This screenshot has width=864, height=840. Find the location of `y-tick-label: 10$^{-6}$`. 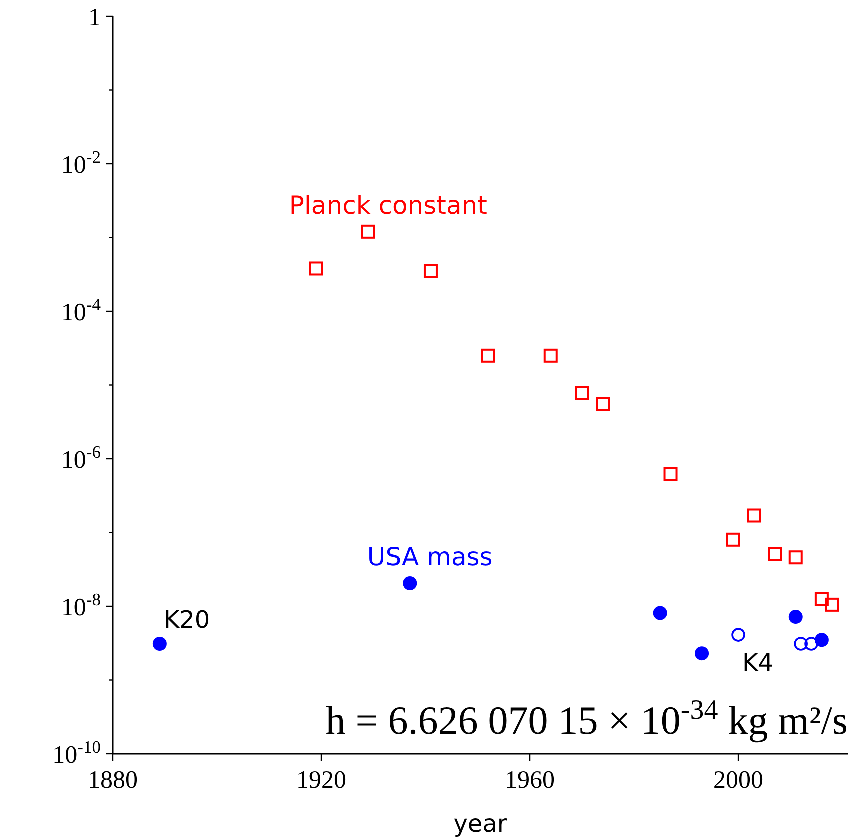

y-tick-label: 10$^{-6}$ is located at coordinates (81, 458).